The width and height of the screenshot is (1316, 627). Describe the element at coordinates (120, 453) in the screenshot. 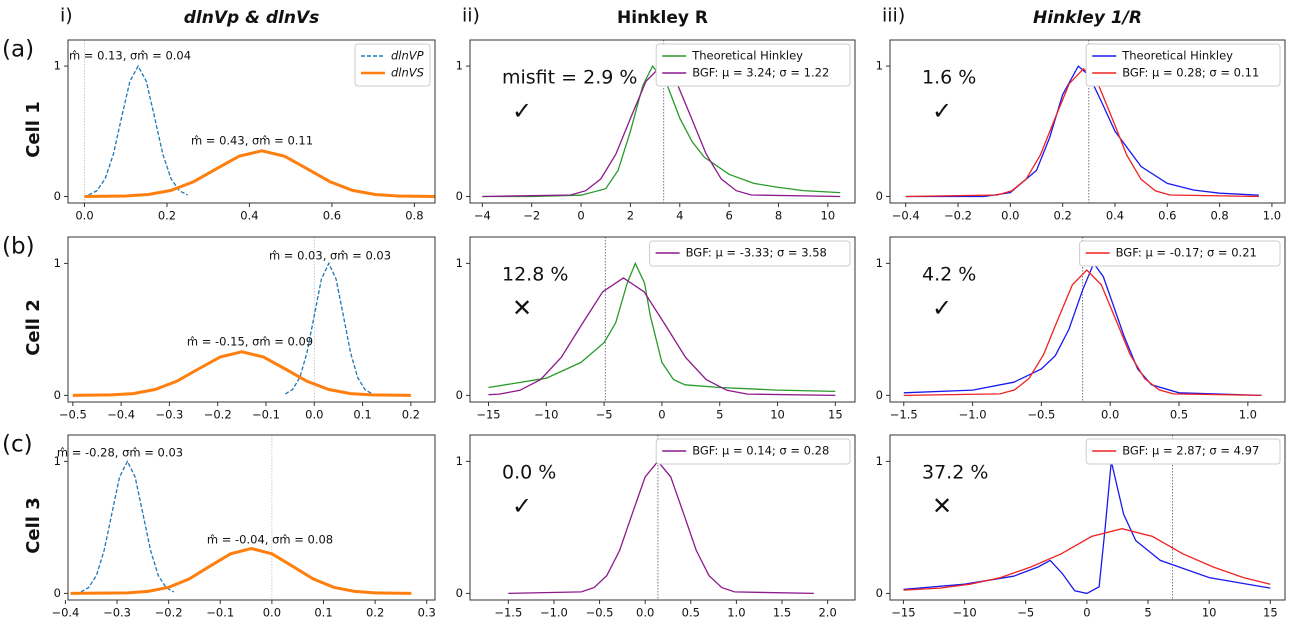

I see `annotation: m̂ = -0.28, σm̂ = 0.03` at that location.